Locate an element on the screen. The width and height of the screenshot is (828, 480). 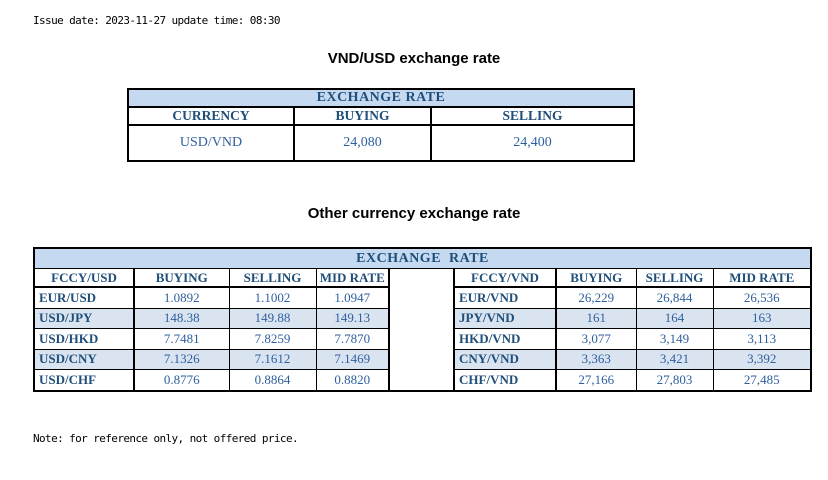
pair-label-cell: JPY/VND is located at coordinates (505, 318).